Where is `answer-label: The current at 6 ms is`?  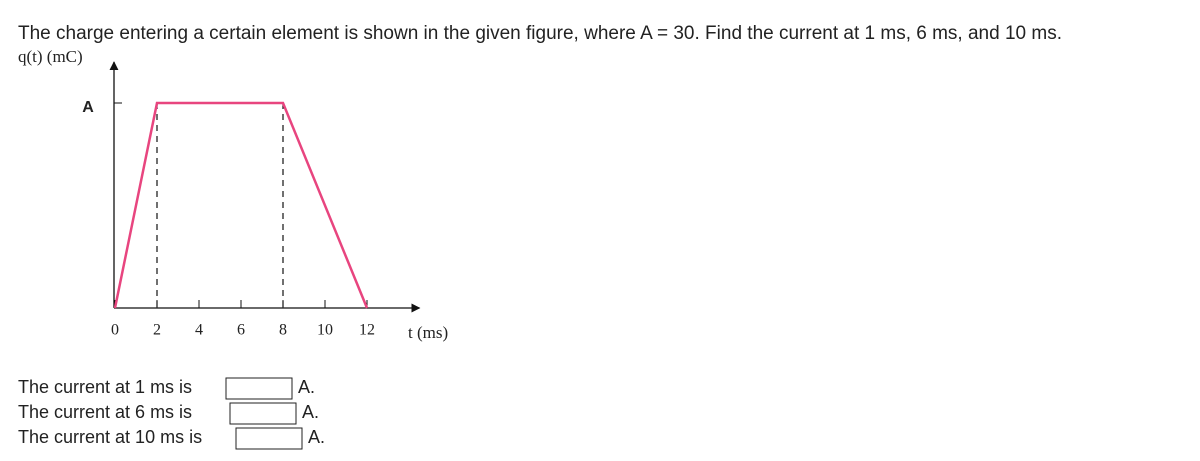
answer-label: The current at 6 ms is is located at coordinates (105, 412).